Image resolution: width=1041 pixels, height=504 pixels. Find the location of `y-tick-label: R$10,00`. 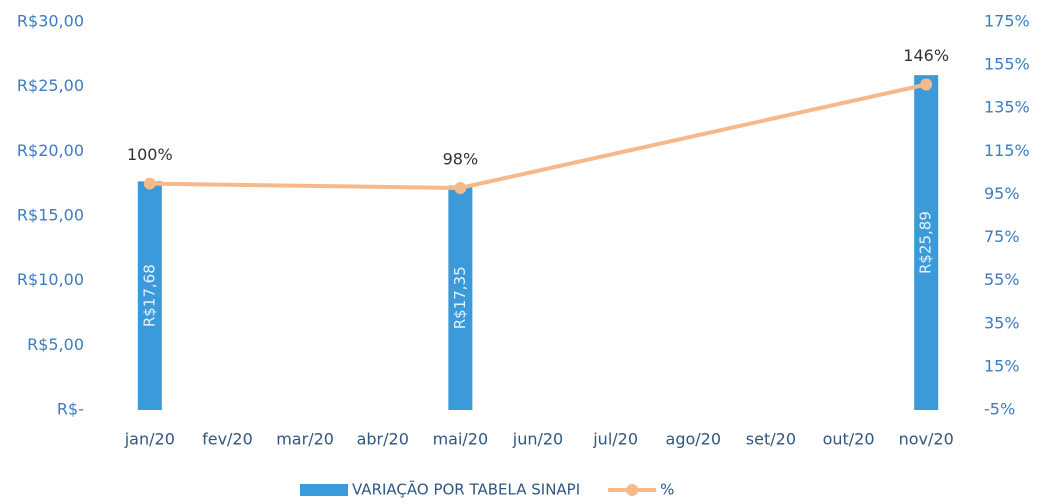

y-tick-label: R$10,00 is located at coordinates (50, 279).